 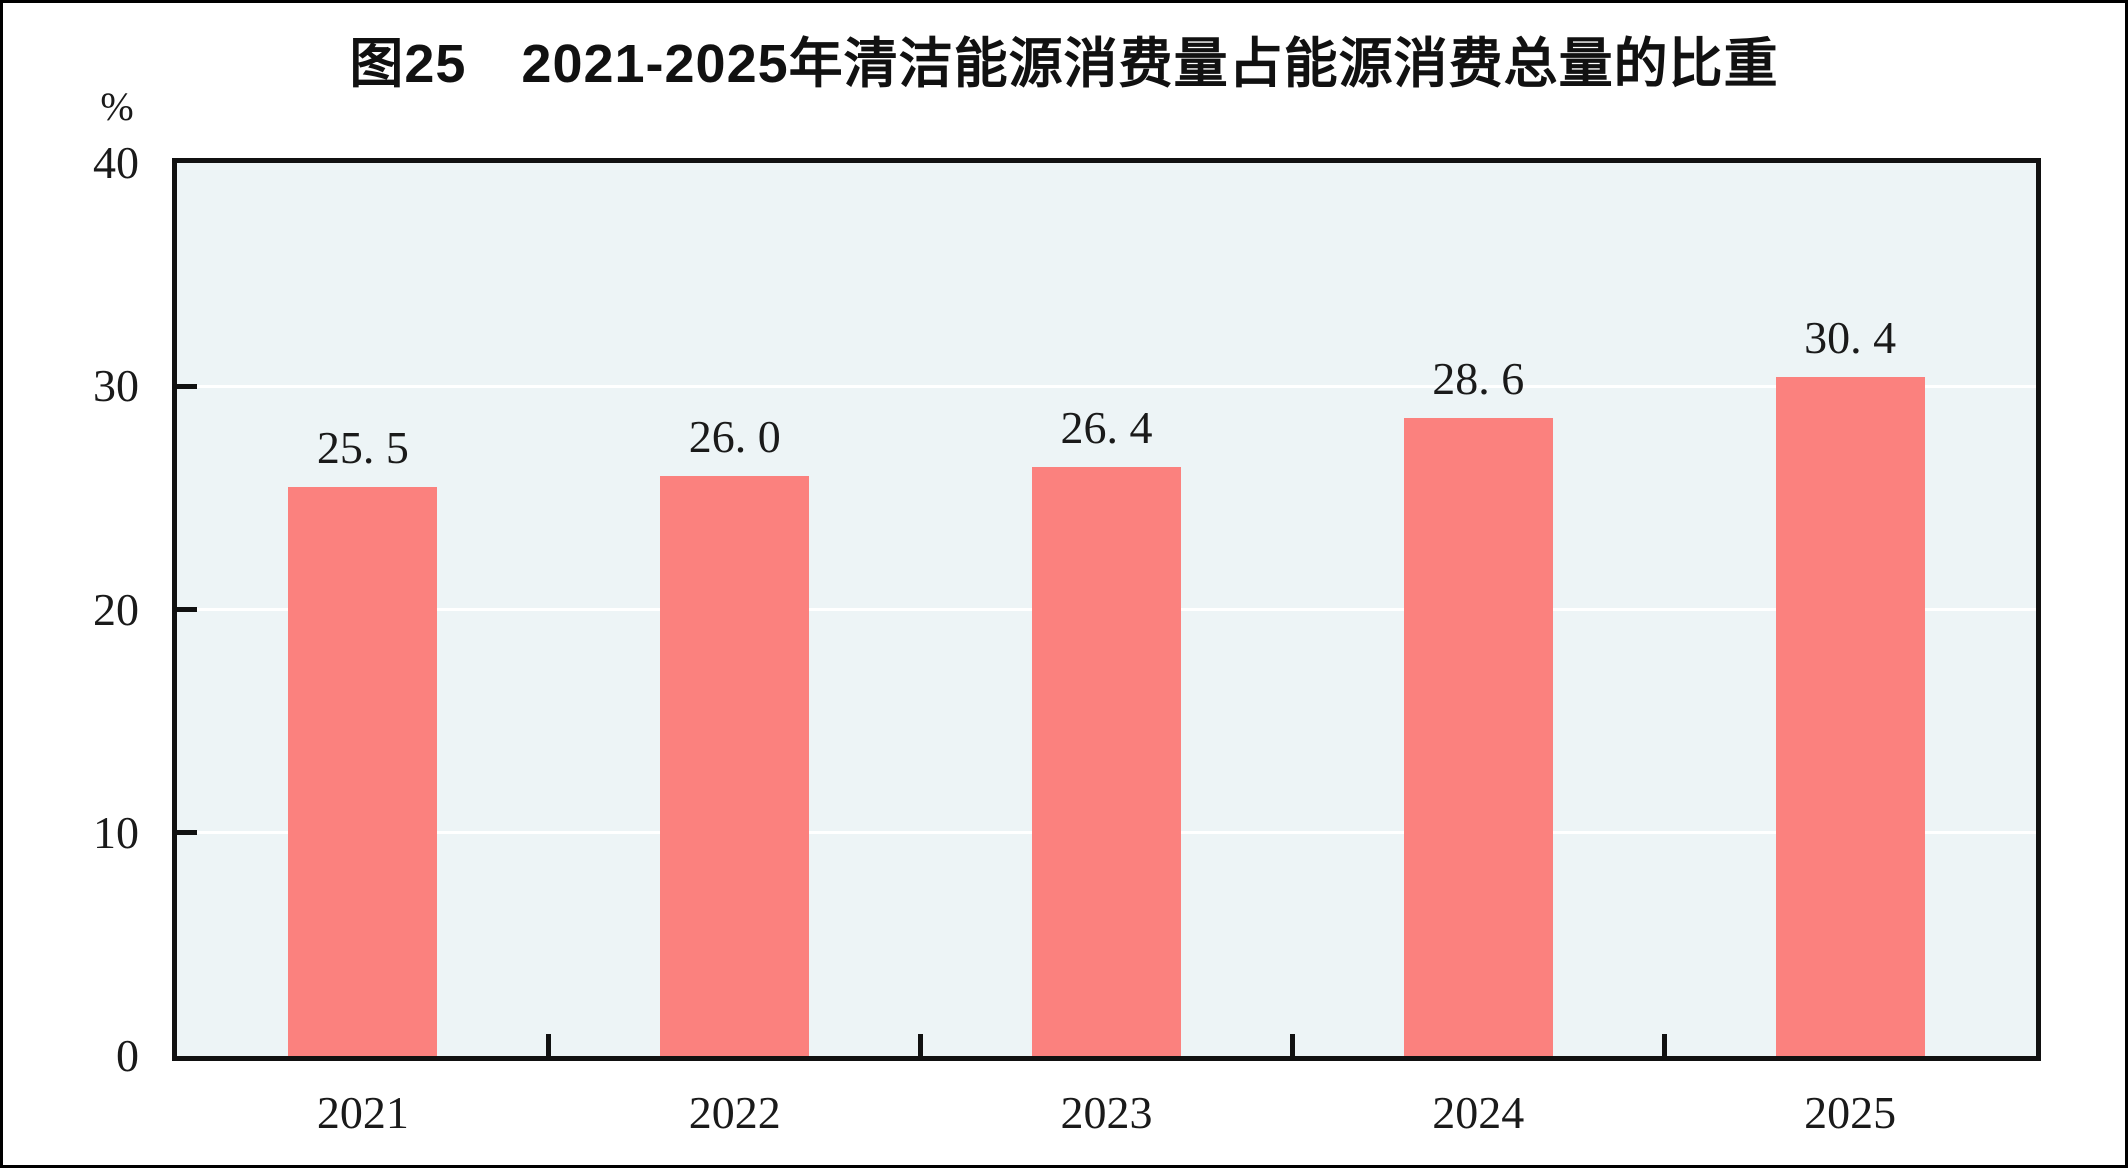 I want to click on bar-value-label-2023: 26. 4, so click(x=1106, y=427).